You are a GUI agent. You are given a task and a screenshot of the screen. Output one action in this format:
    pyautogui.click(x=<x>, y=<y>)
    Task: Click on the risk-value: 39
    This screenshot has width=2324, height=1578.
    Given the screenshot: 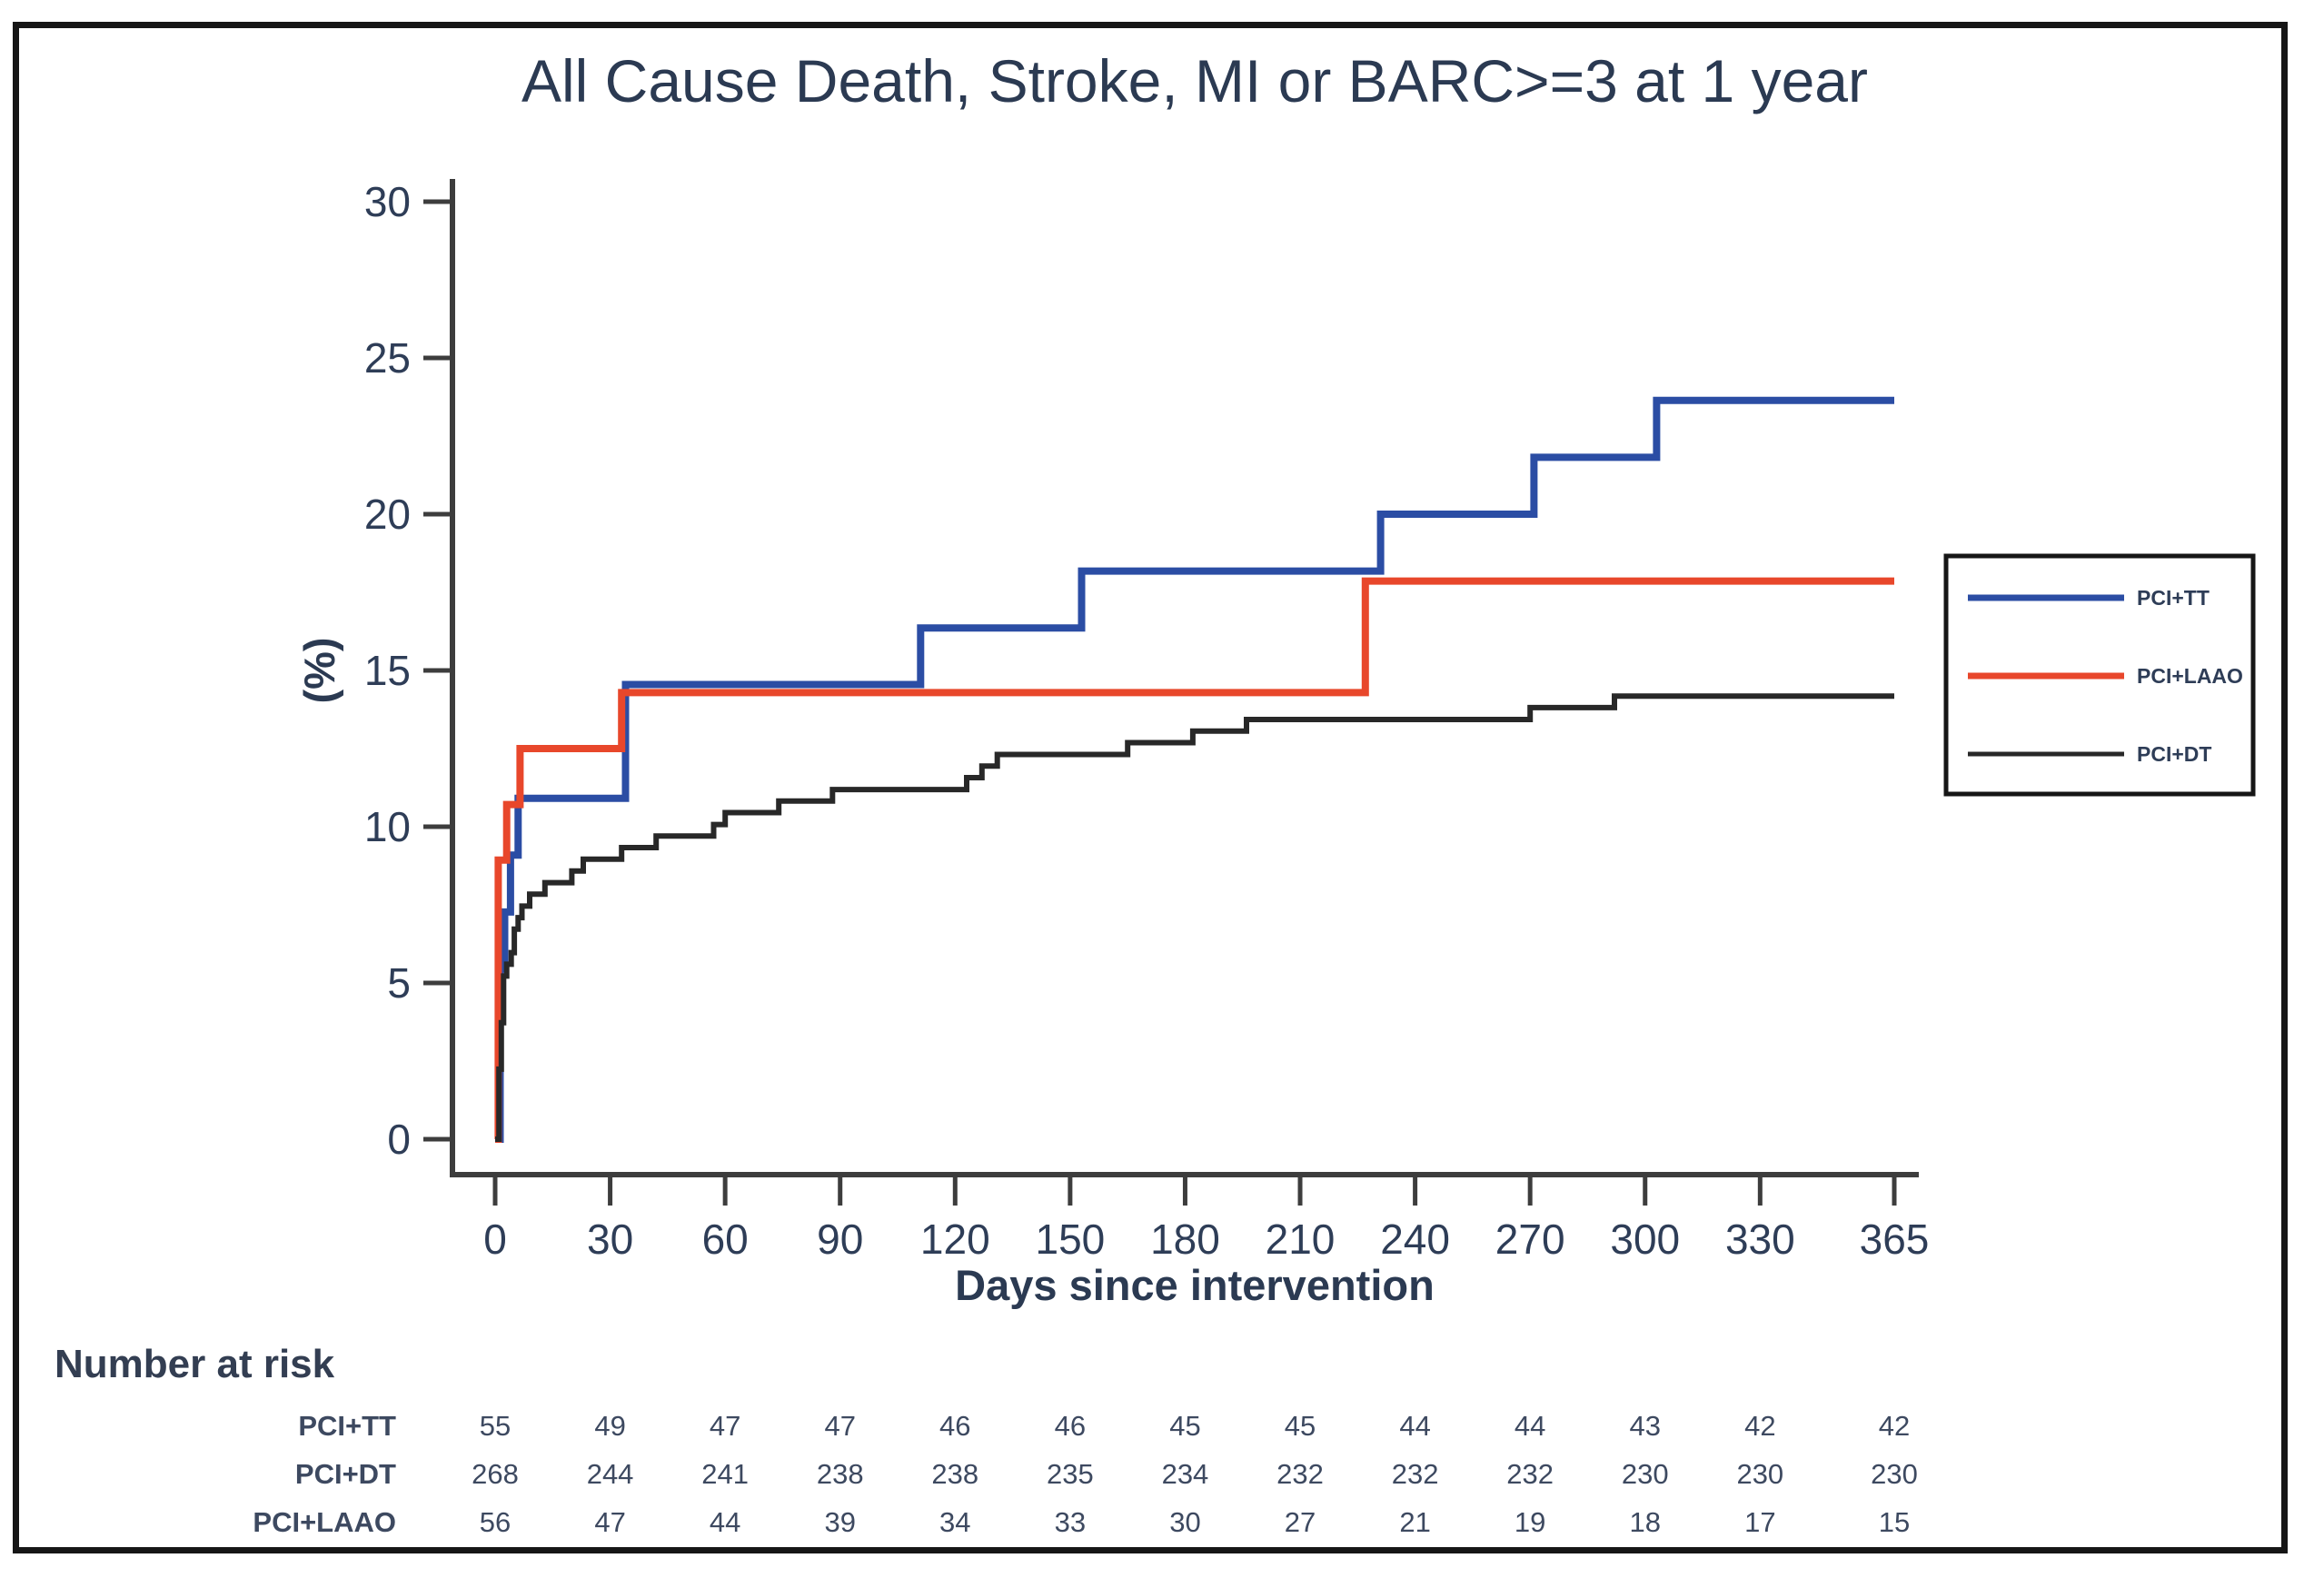 What is the action you would take?
    pyautogui.click(x=840, y=1522)
    